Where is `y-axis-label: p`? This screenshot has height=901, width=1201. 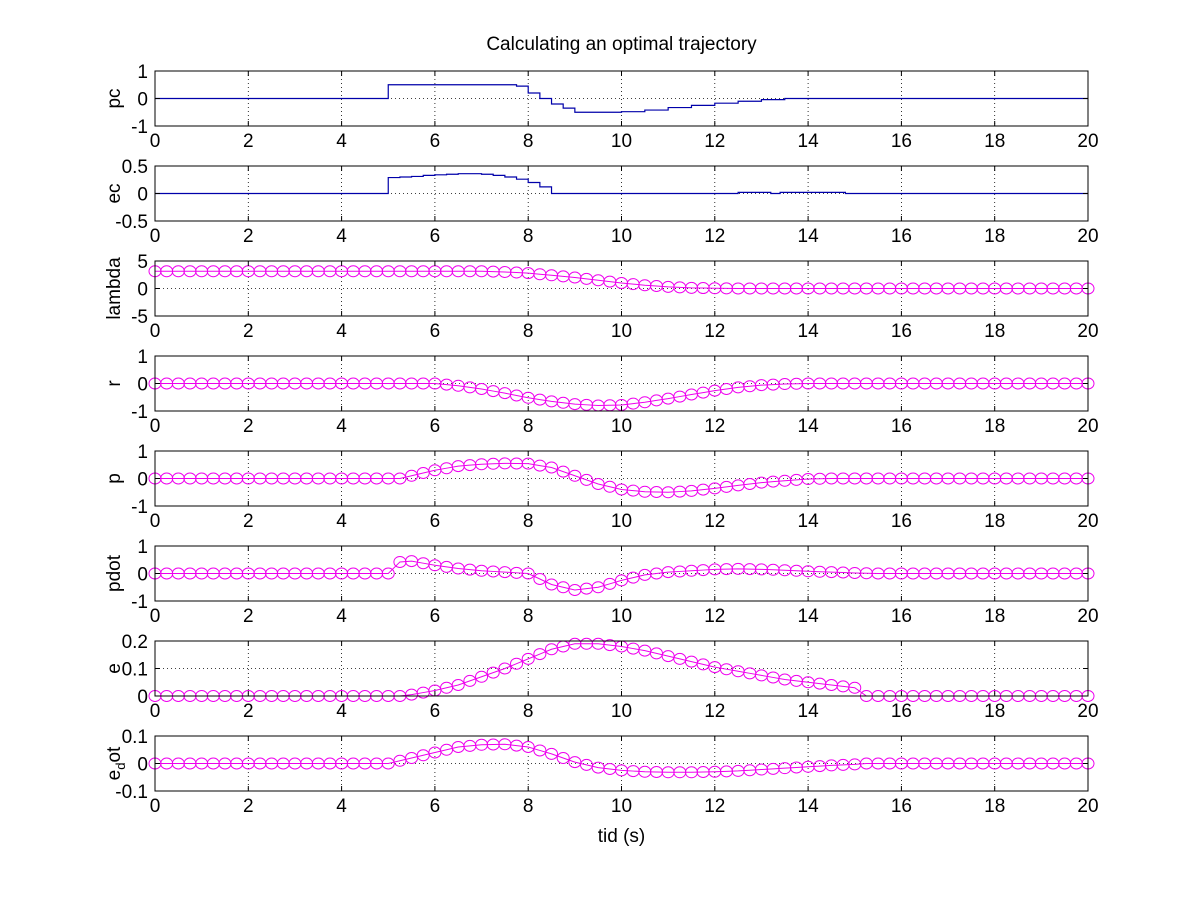 y-axis-label: p is located at coordinates (114, 478).